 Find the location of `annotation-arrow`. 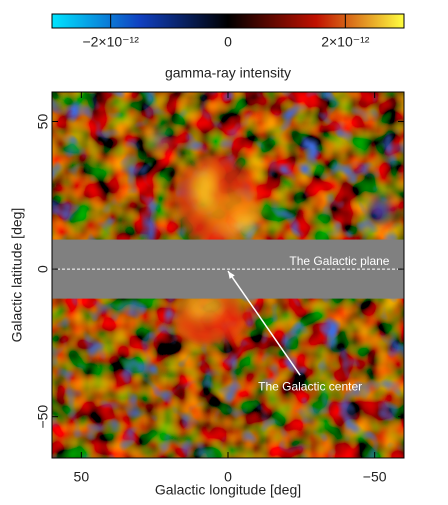

annotation-arrow is located at coordinates (264, 323).